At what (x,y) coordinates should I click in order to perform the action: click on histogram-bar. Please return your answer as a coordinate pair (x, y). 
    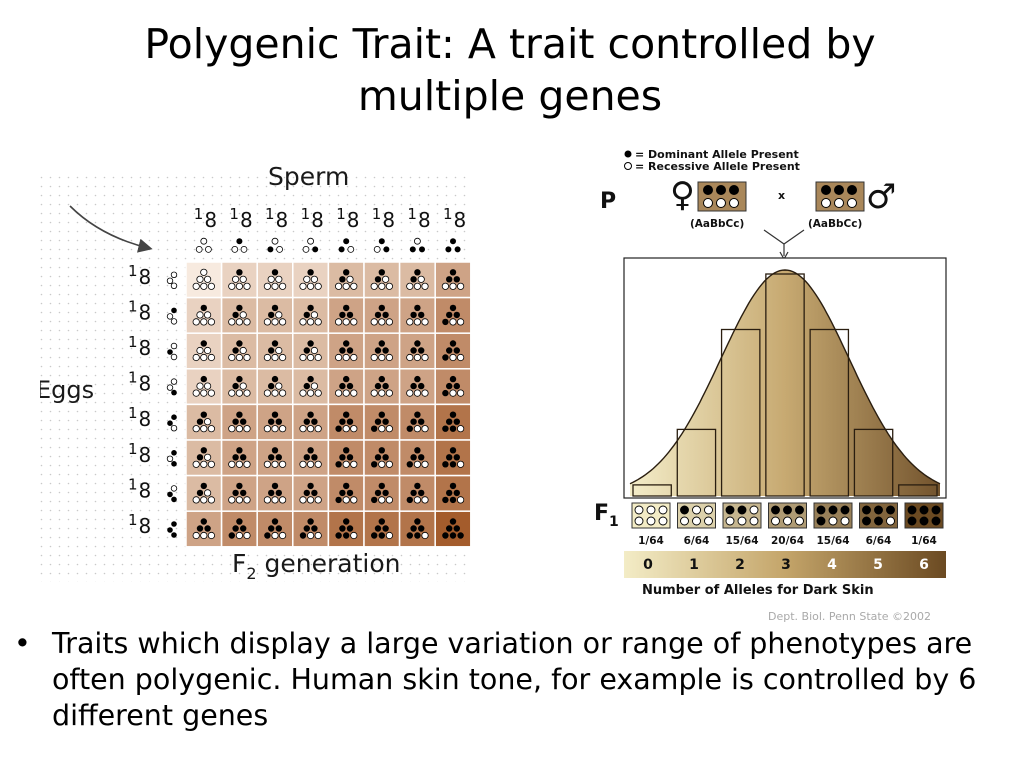
    Looking at the image, I should click on (696, 462).